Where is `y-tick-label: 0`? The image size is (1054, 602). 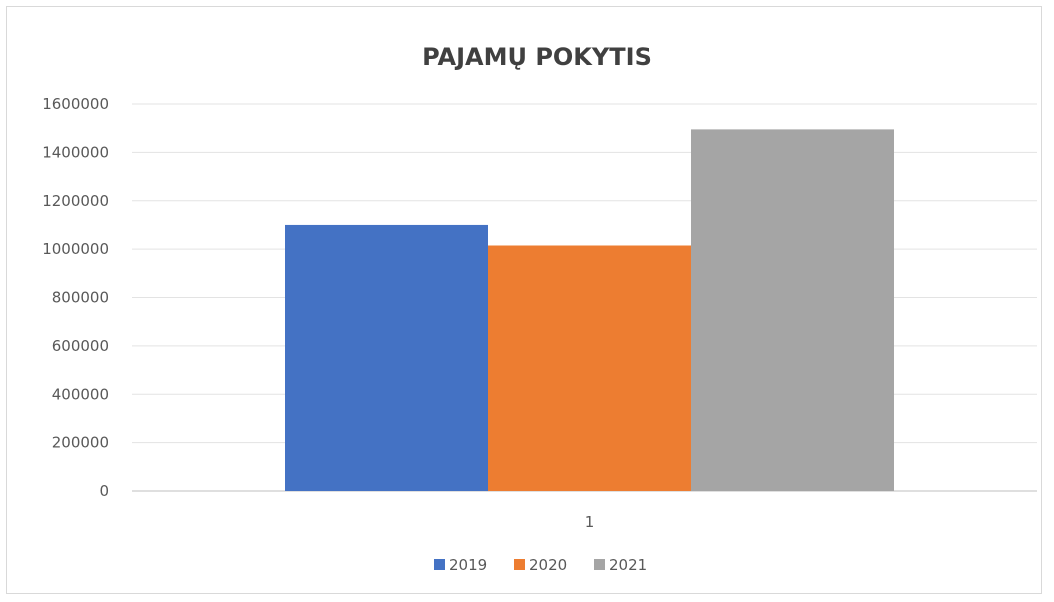
y-tick-label: 0 is located at coordinates (104, 491).